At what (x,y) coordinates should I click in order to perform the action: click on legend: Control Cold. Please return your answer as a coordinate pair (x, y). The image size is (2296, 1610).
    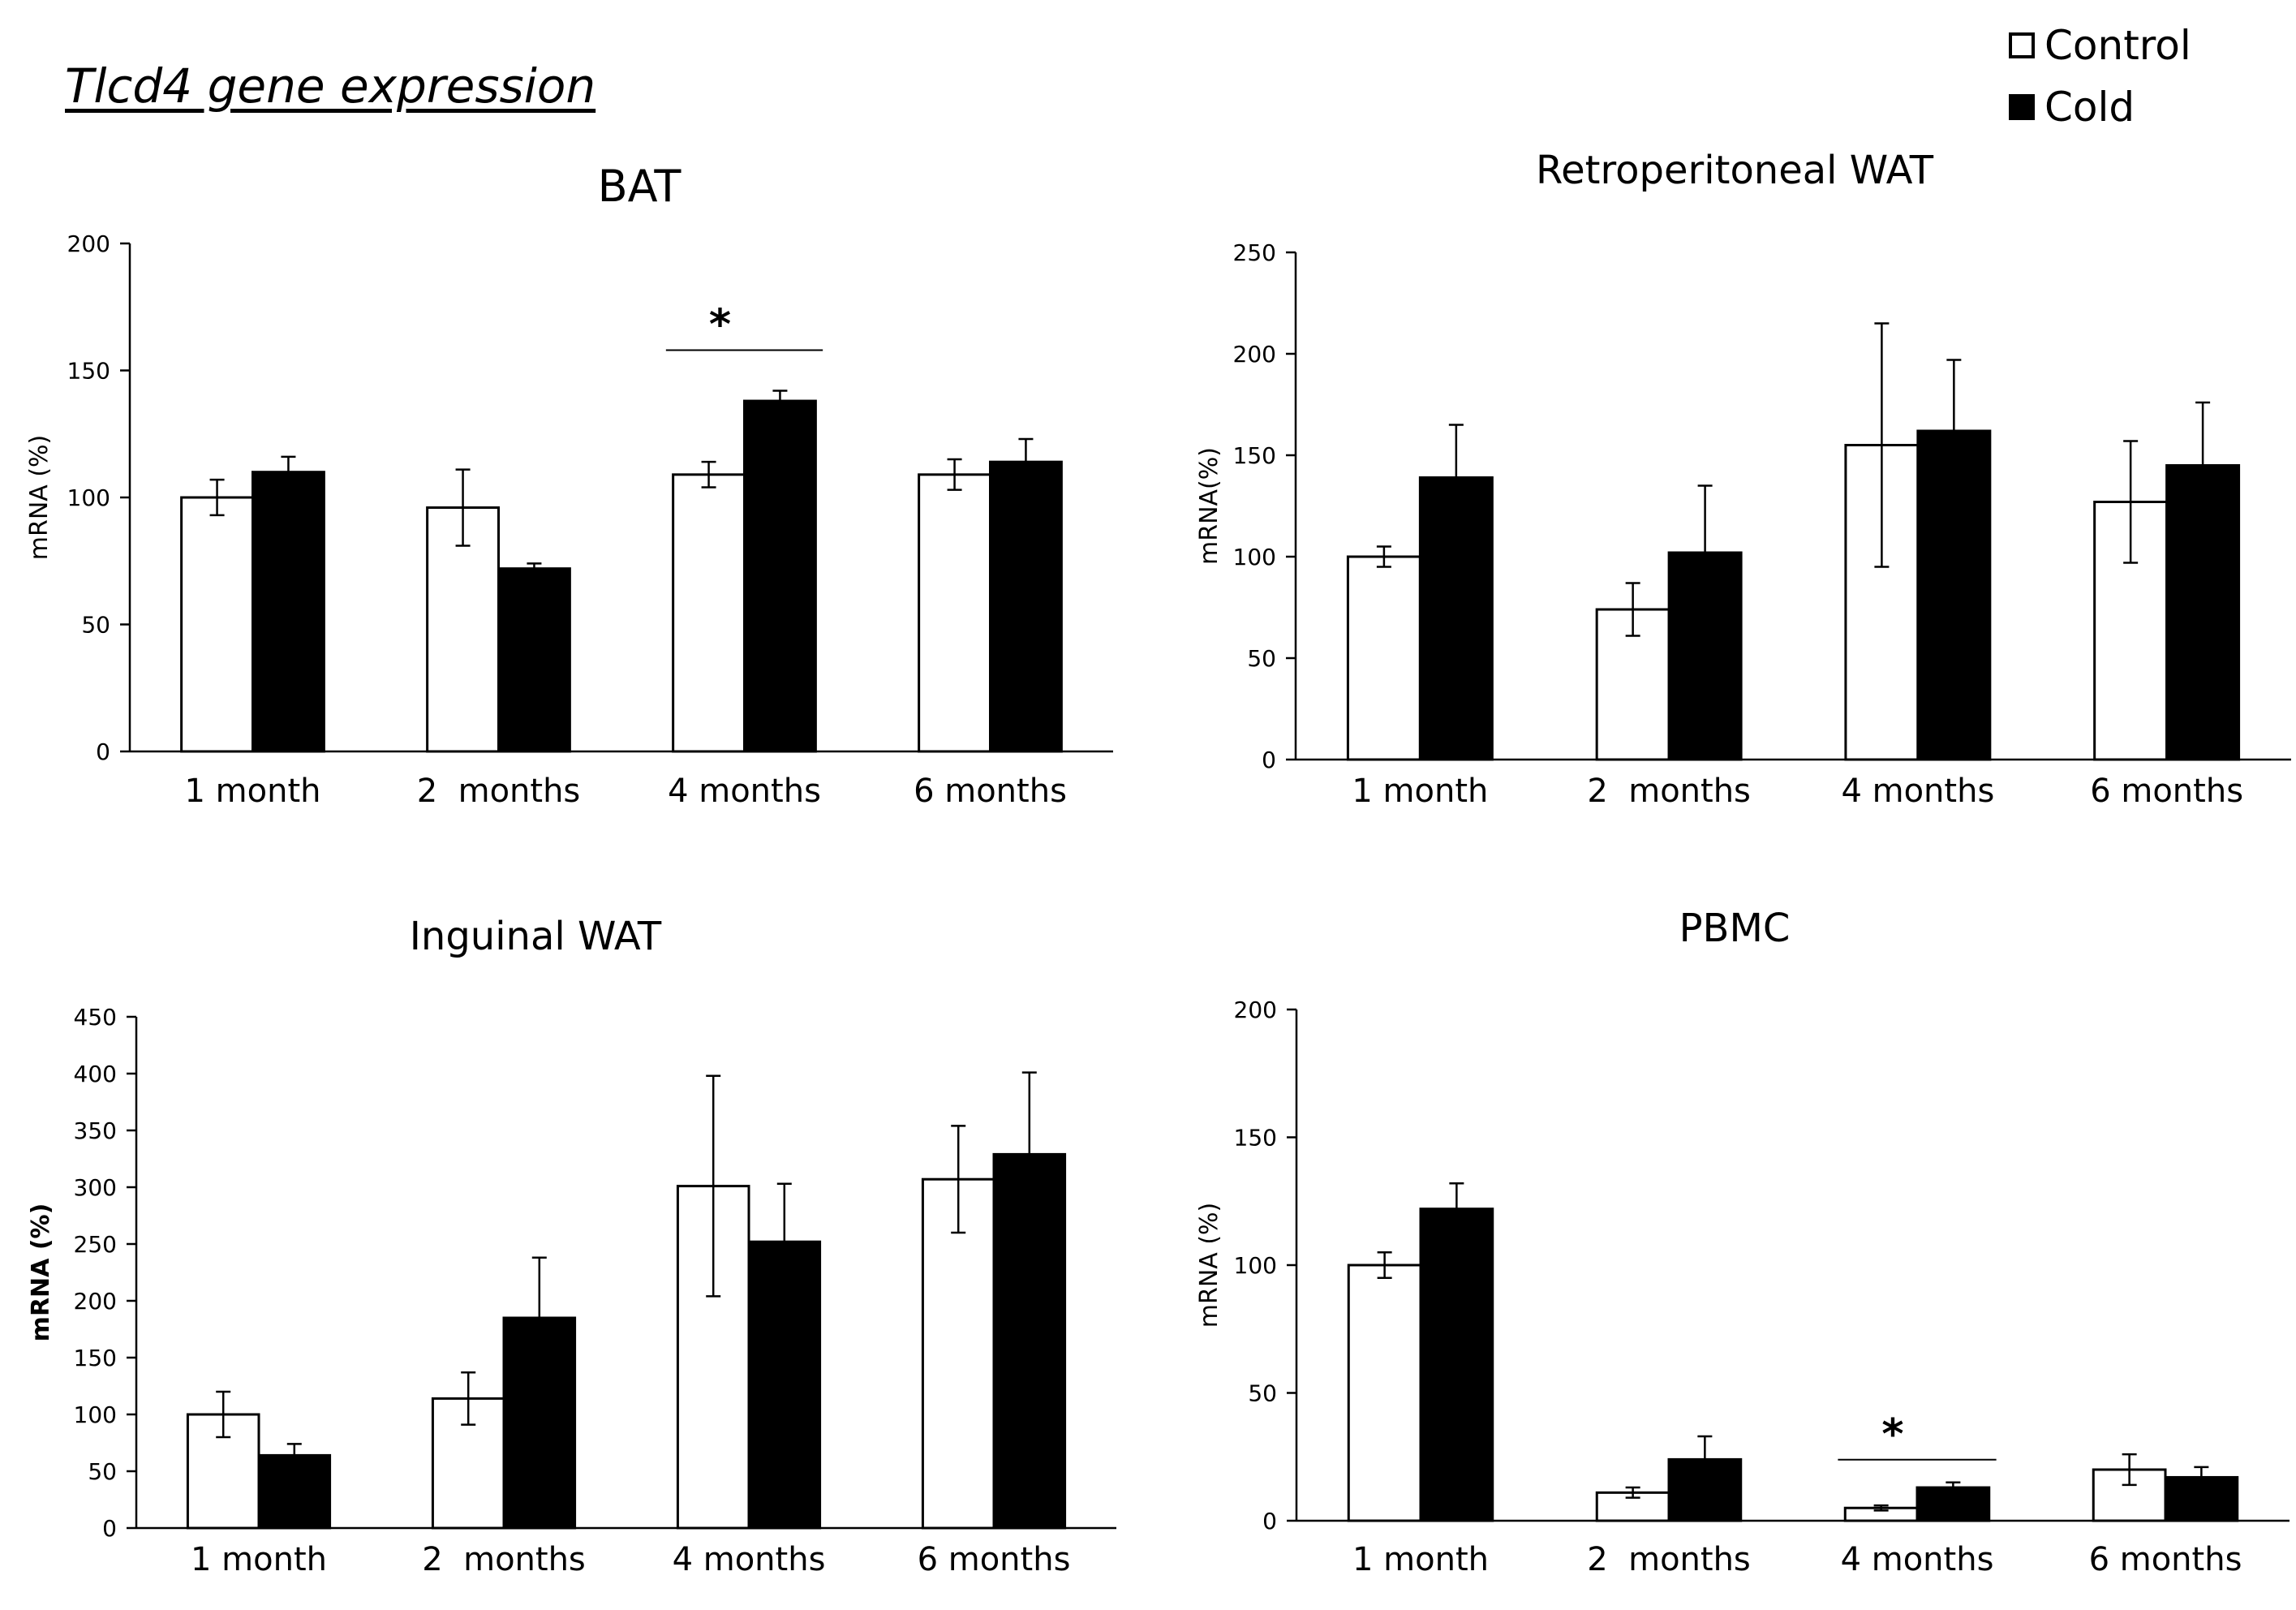
    Looking at the image, I should click on (2100, 76).